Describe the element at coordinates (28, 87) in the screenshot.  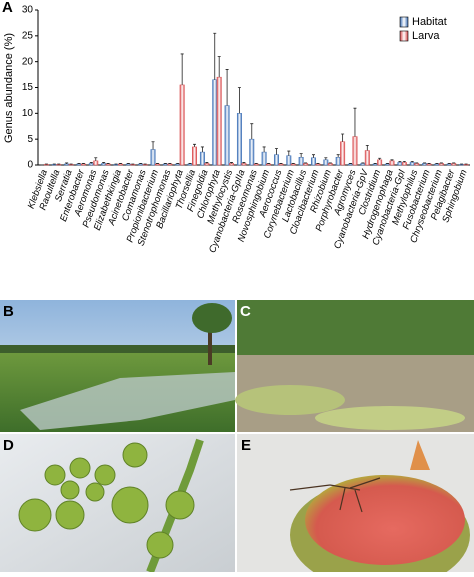
I see `y-tick-label: 15` at that location.